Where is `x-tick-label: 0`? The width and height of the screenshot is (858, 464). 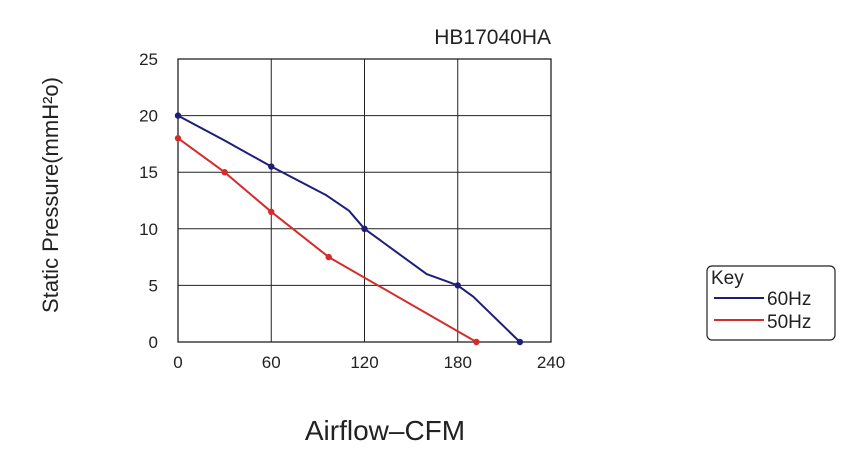 x-tick-label: 0 is located at coordinates (177, 362).